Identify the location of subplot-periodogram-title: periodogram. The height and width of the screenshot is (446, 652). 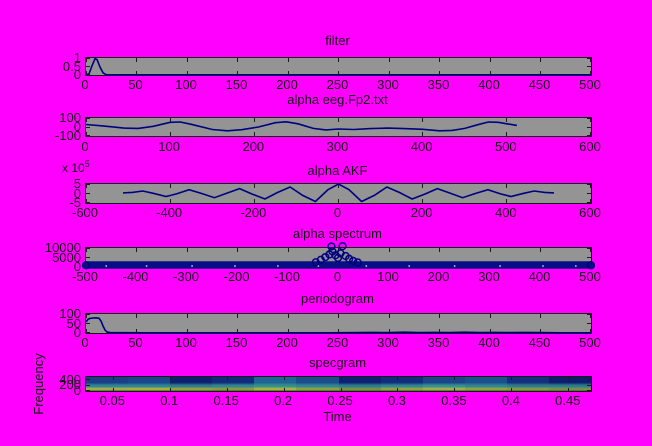
(337, 298).